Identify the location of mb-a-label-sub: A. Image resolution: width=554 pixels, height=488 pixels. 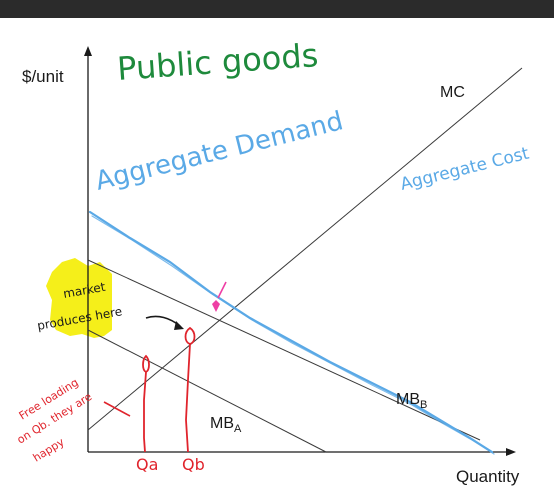
(238, 429).